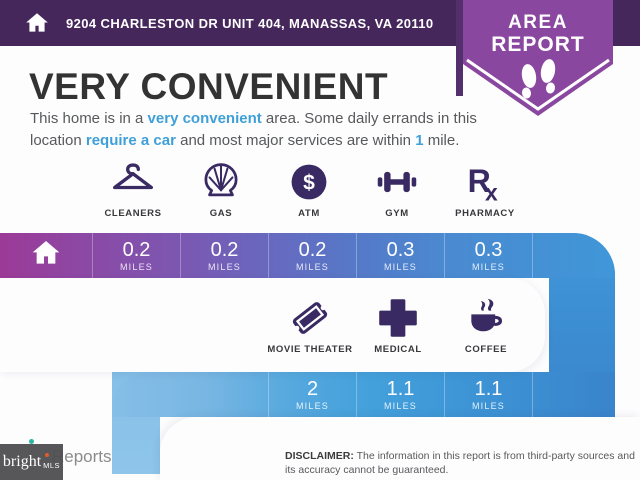 This screenshot has height=480, width=640. I want to click on amenity-medical: MEDICAL, so click(398, 325).